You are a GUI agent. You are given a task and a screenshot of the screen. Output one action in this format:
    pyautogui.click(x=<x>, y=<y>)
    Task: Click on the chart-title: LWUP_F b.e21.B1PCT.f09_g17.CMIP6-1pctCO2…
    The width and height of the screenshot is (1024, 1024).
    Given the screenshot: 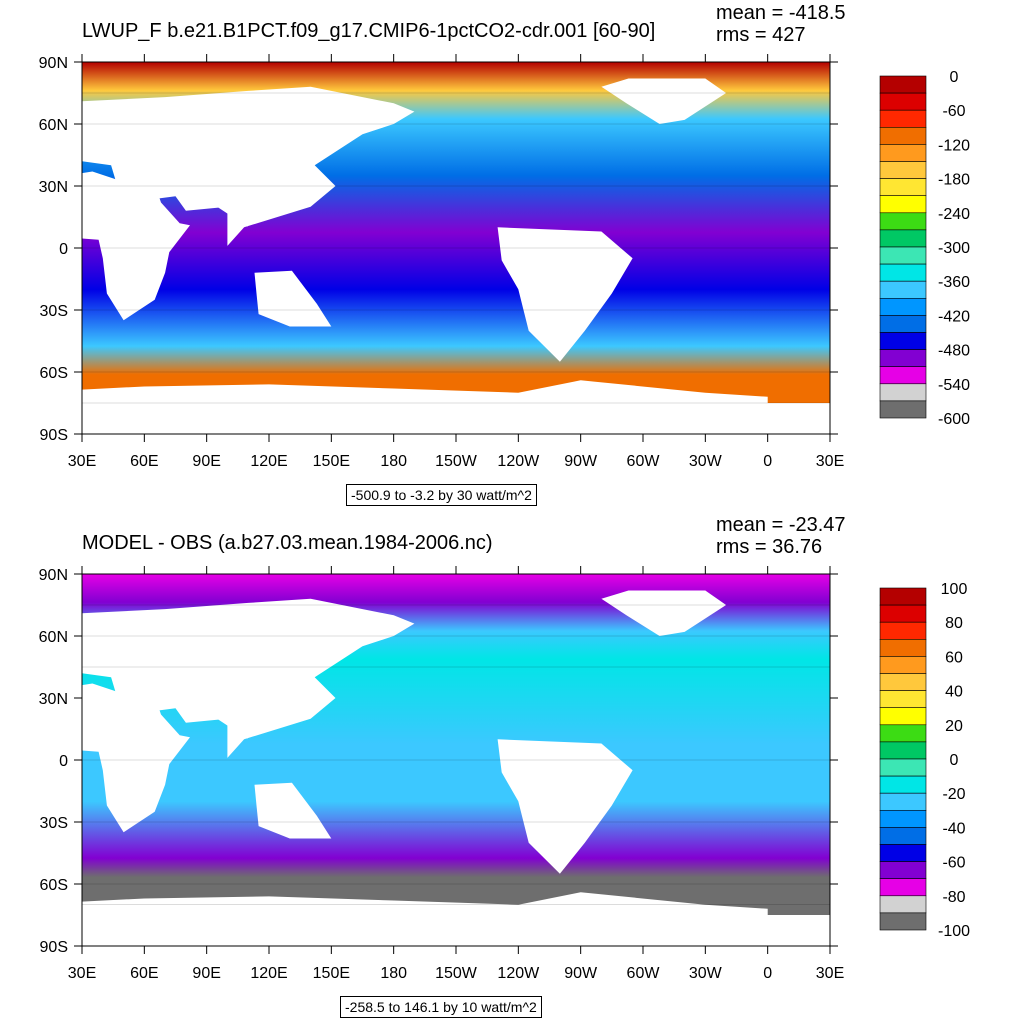 What is the action you would take?
    pyautogui.click(x=369, y=31)
    